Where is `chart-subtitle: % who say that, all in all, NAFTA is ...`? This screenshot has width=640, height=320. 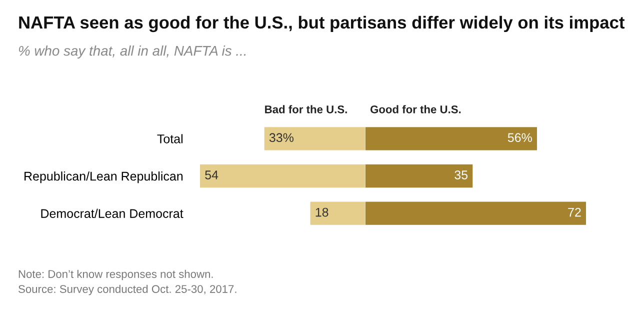 chart-subtitle: % who say that, all in all, NAFTA is ... is located at coordinates (132, 52).